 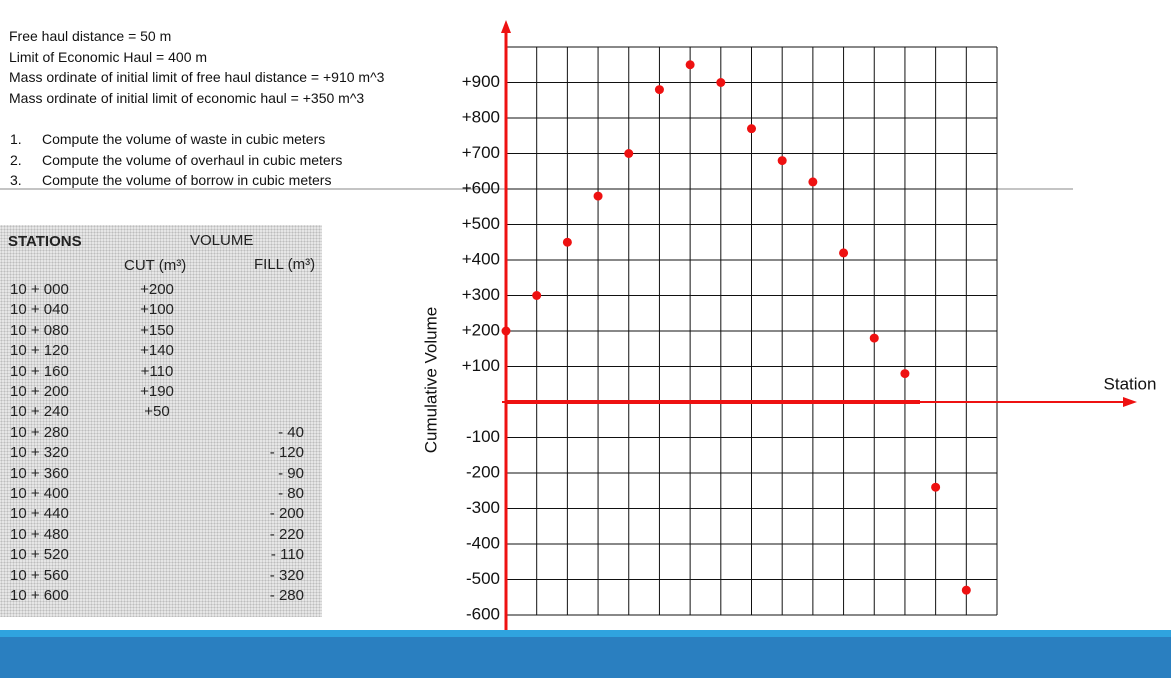 What do you see at coordinates (39, 453) in the screenshot?
I see `station: 10 + 320` at bounding box center [39, 453].